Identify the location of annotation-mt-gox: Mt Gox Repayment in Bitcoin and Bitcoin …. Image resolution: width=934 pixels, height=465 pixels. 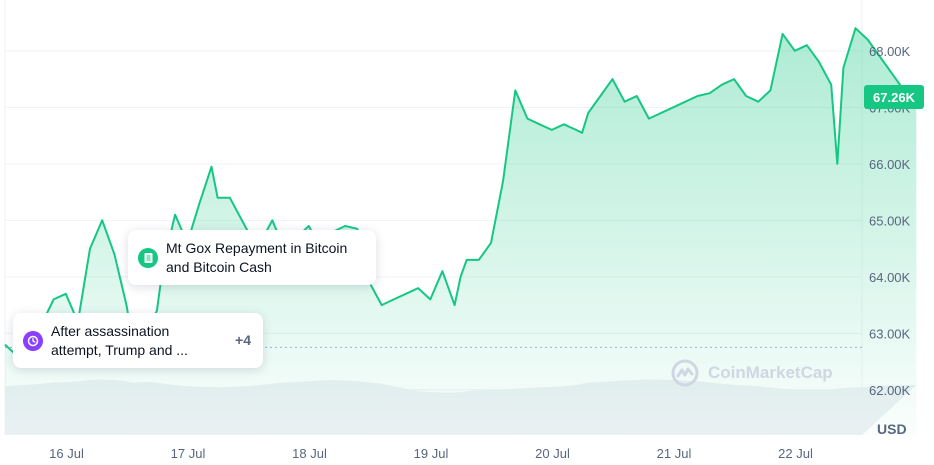
(252, 257).